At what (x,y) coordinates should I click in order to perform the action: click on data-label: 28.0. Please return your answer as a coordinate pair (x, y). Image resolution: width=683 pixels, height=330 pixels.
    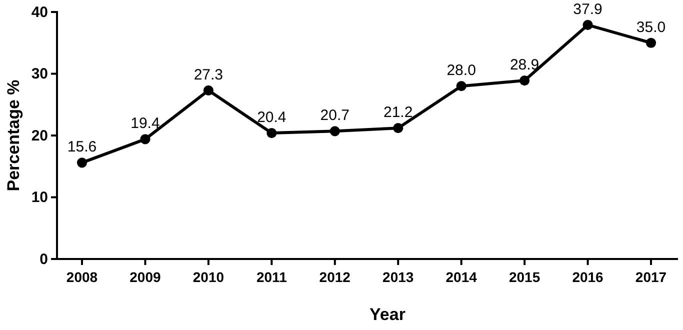
    Looking at the image, I should click on (461, 71).